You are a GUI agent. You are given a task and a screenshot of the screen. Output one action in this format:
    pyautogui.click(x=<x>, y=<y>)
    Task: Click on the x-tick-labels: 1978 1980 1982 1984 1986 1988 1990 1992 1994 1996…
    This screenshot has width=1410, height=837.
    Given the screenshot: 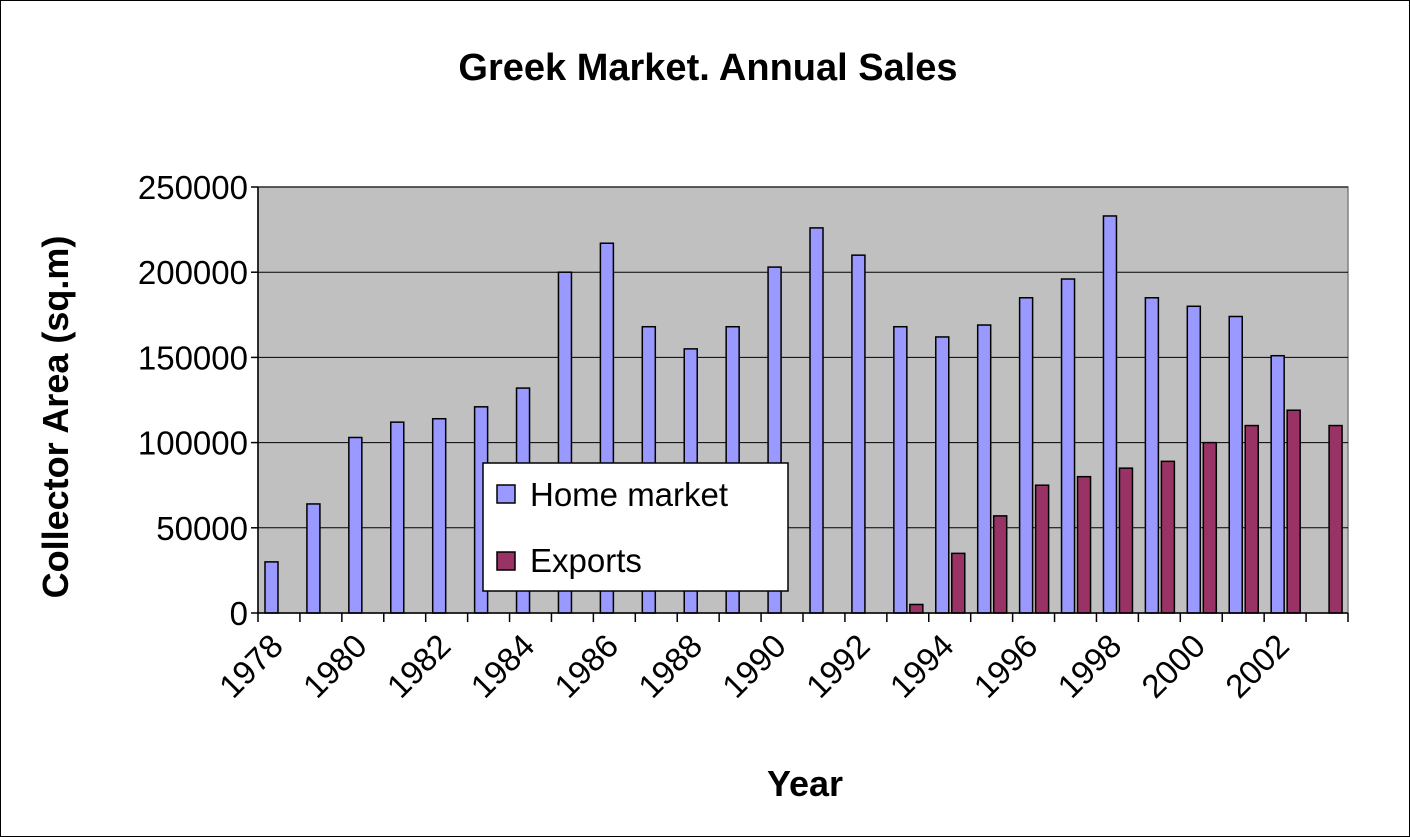 What is the action you would take?
    pyautogui.click(x=754, y=666)
    